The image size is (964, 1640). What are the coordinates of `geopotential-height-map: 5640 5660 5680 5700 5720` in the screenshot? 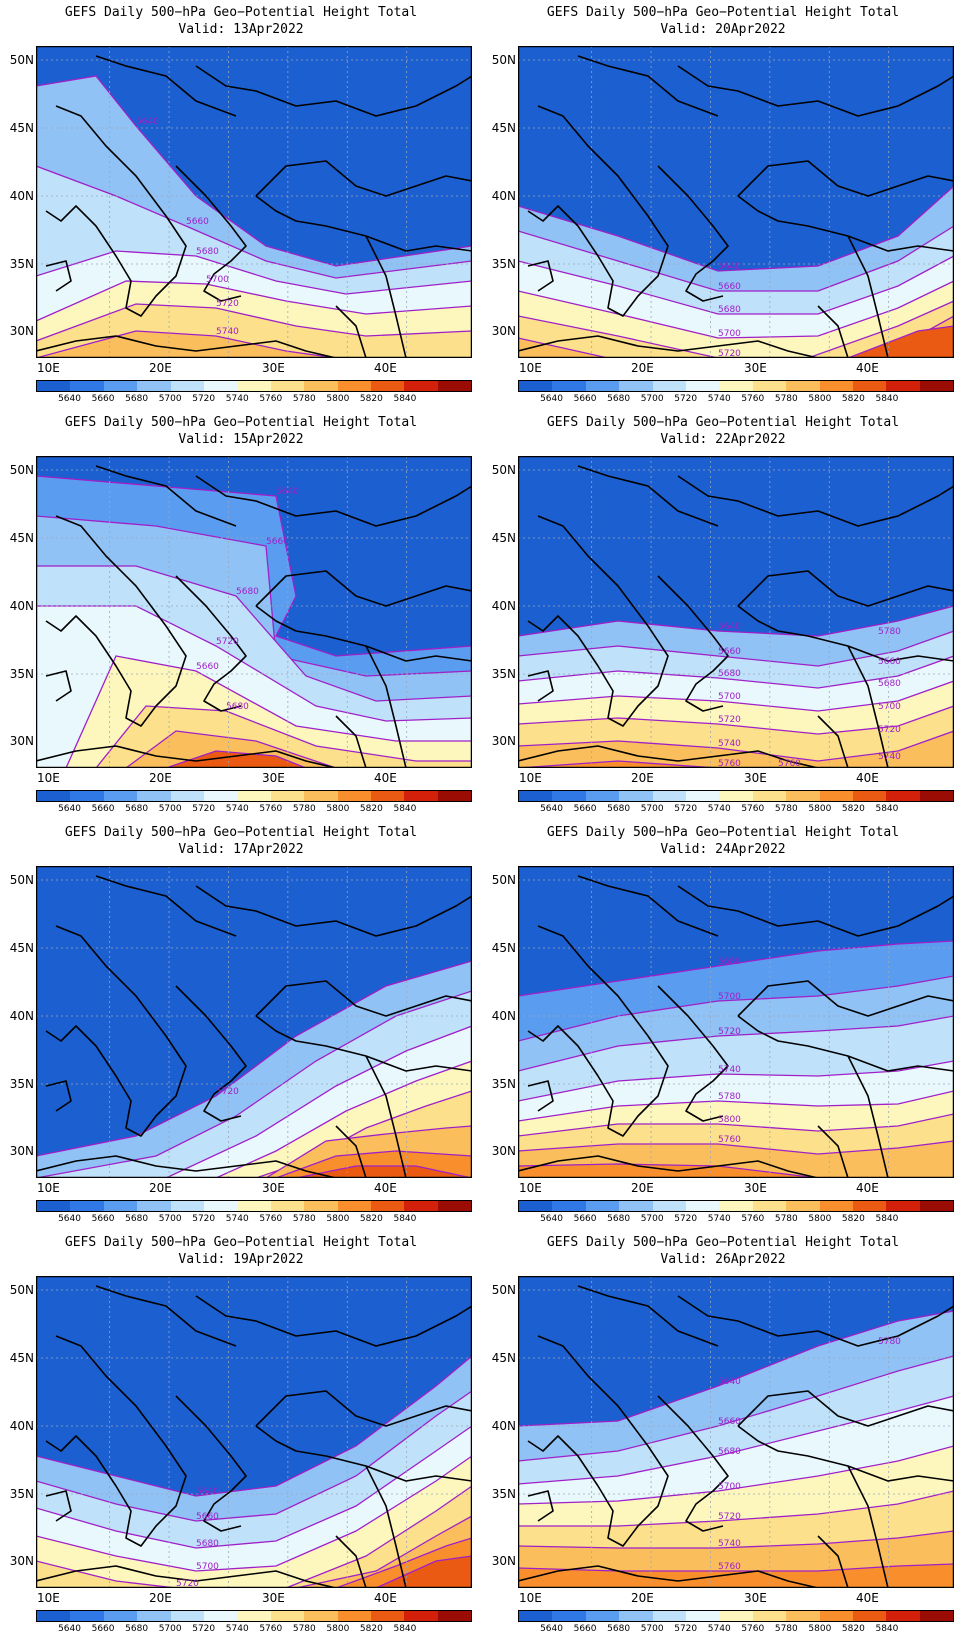 It's located at (254, 1432).